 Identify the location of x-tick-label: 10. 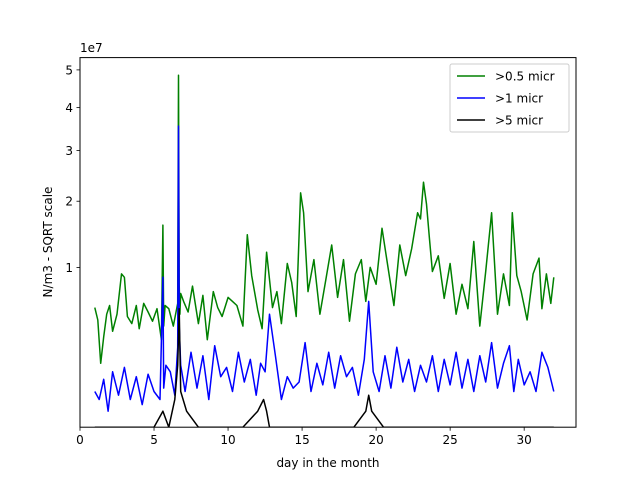
(227, 440).